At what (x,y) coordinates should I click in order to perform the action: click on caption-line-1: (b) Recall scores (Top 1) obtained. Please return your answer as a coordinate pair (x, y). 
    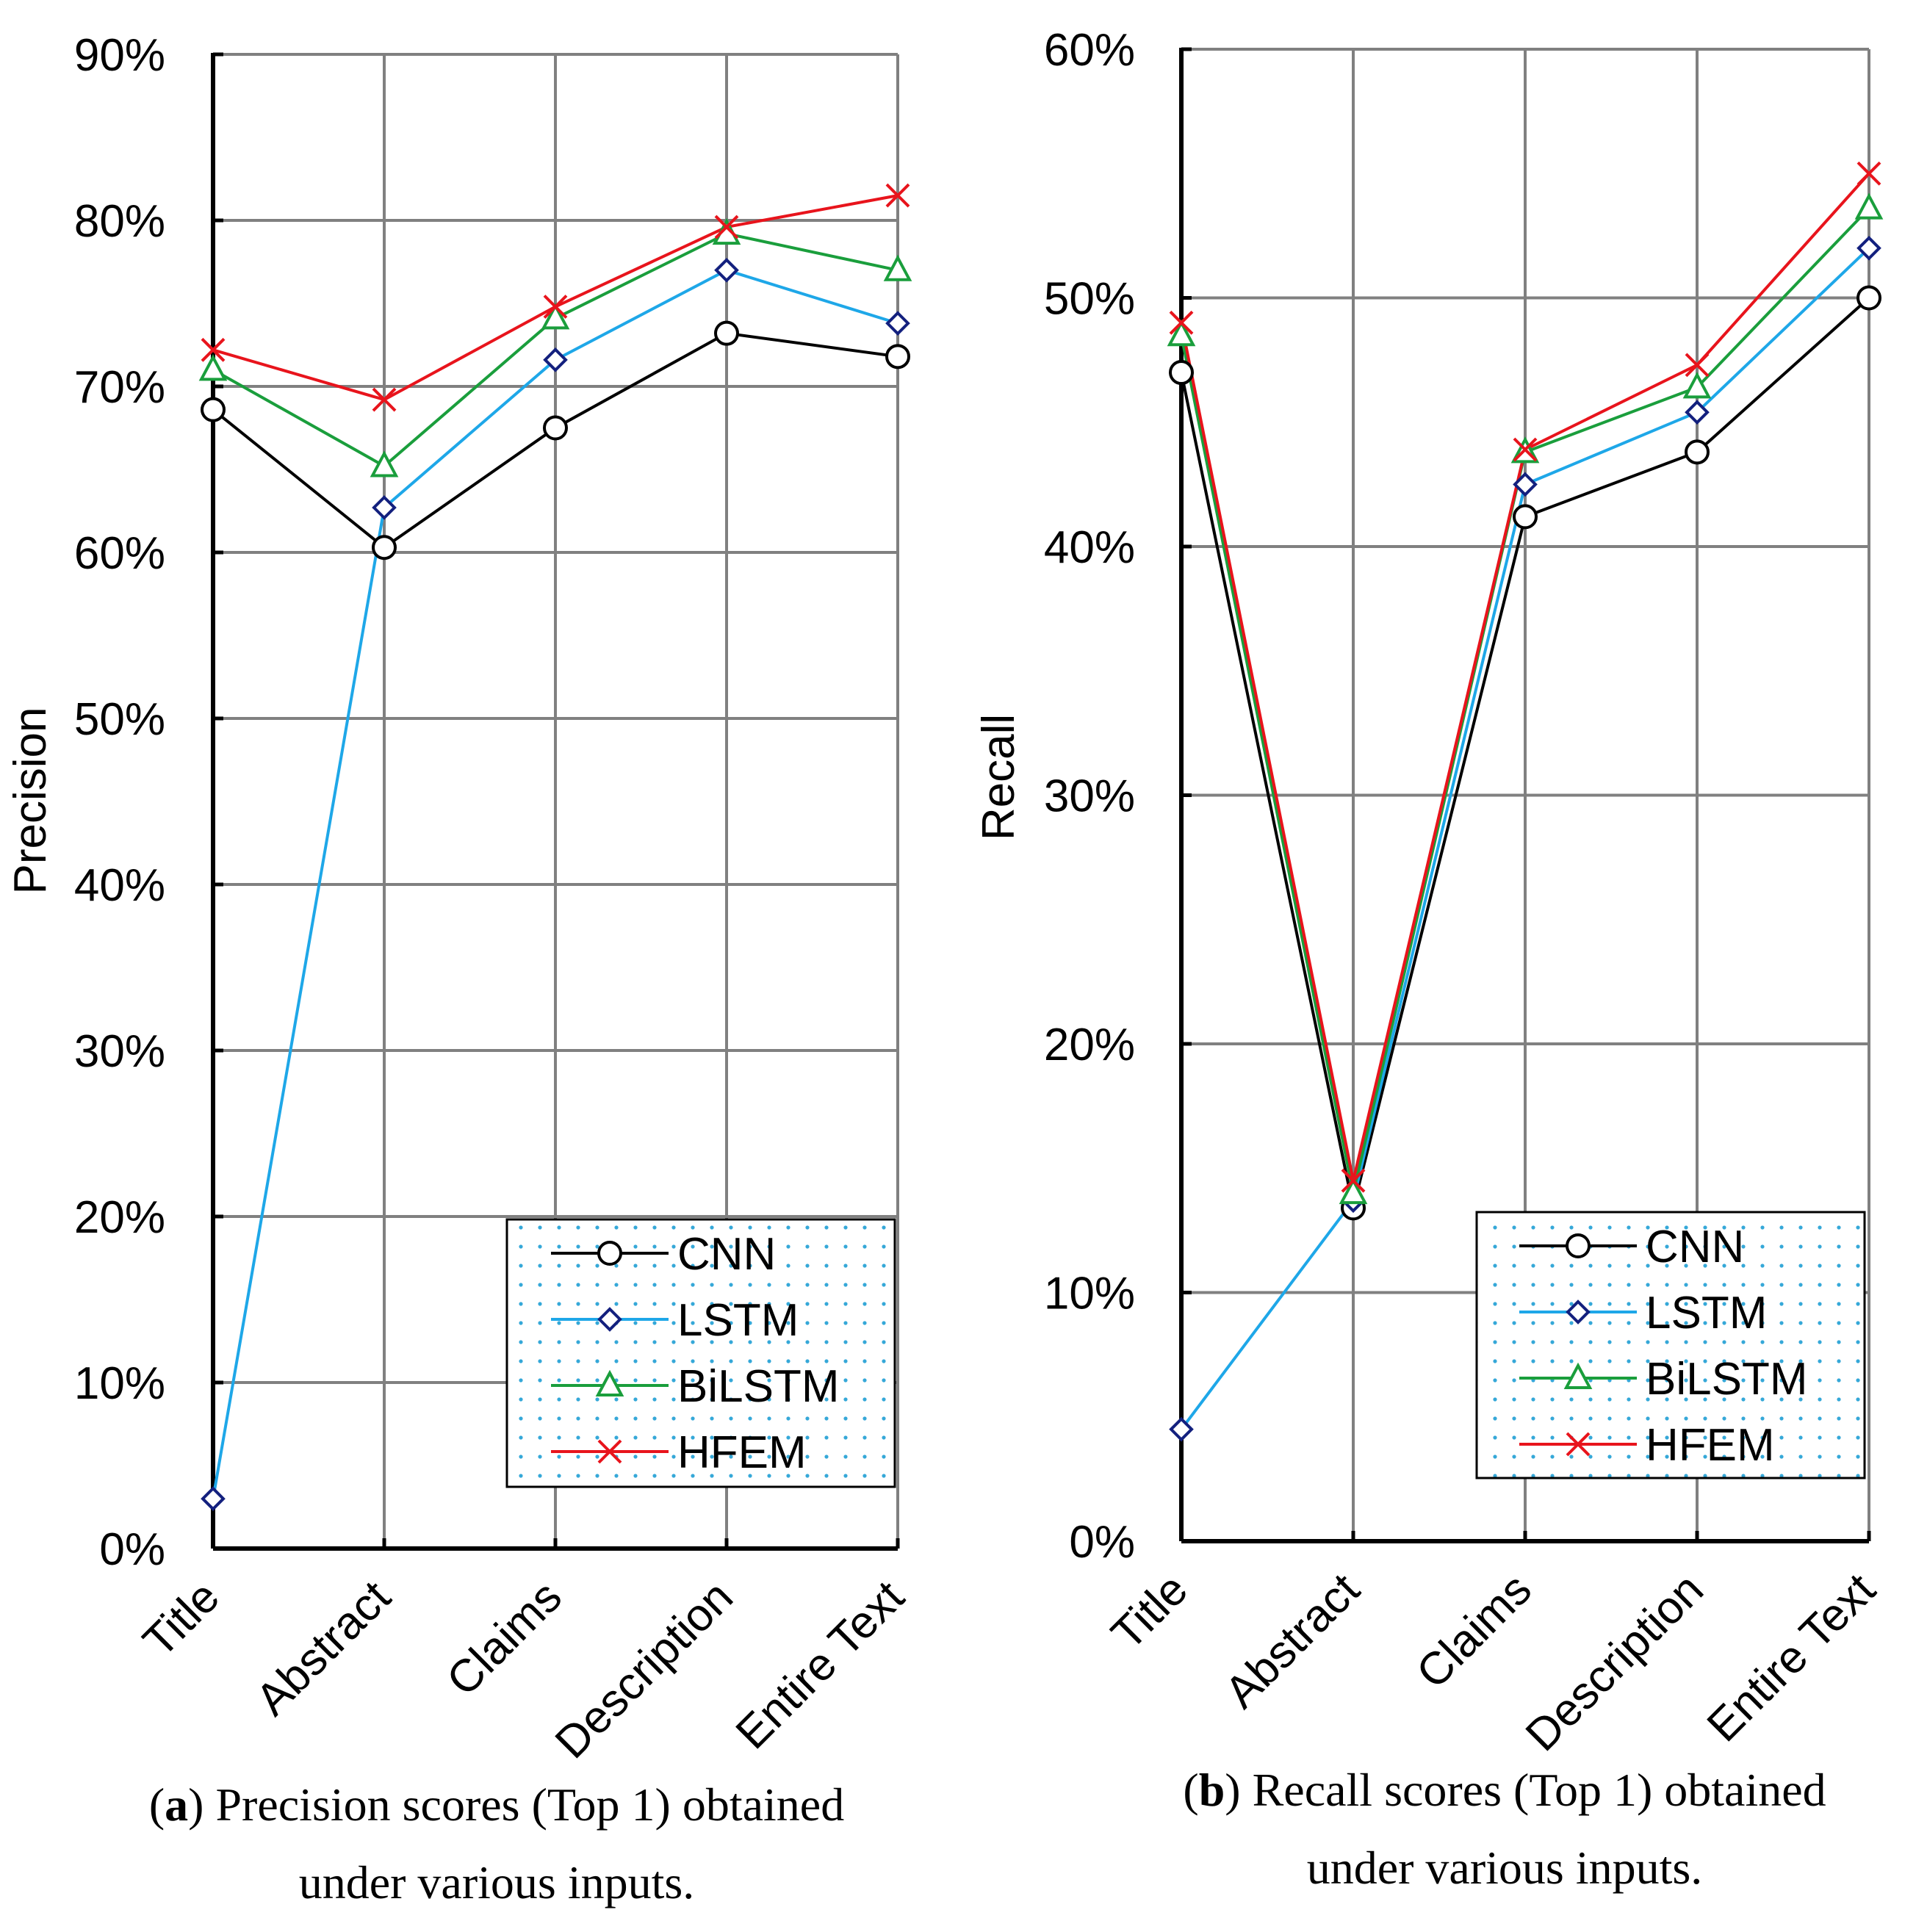
    Looking at the image, I should click on (1504, 1790).